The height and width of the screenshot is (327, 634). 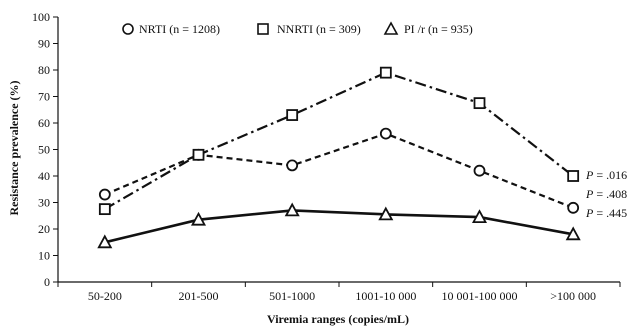 I want to click on y-axis-title: Resistance prevalence (%), so click(x=14, y=147).